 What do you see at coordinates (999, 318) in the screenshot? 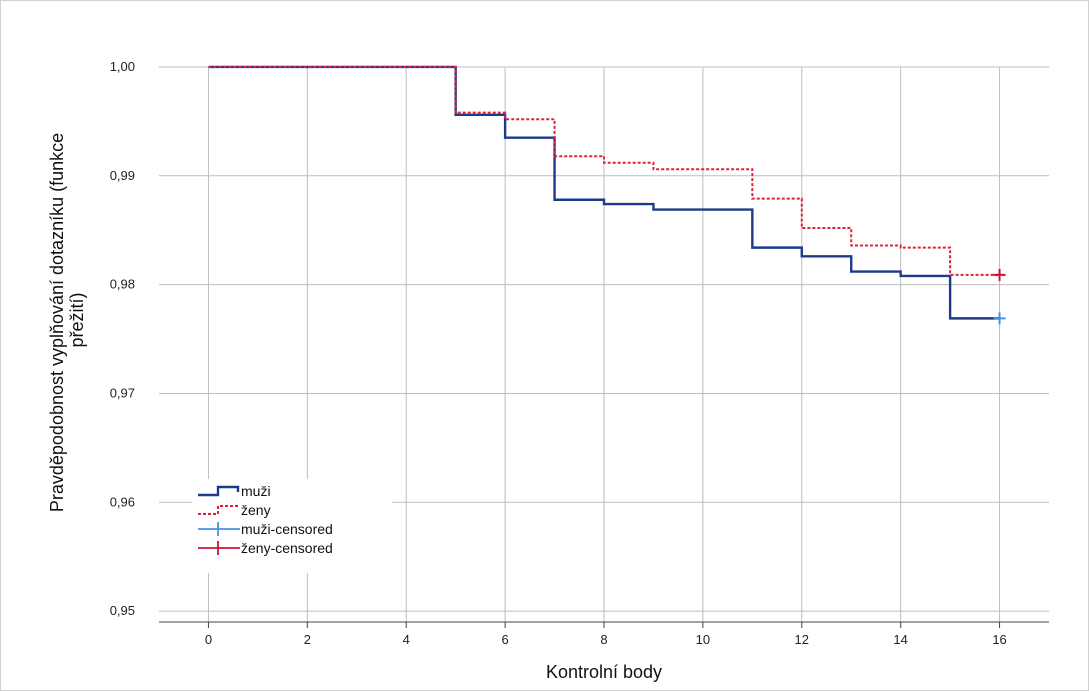
I see `censored-marker-muži-censored` at bounding box center [999, 318].